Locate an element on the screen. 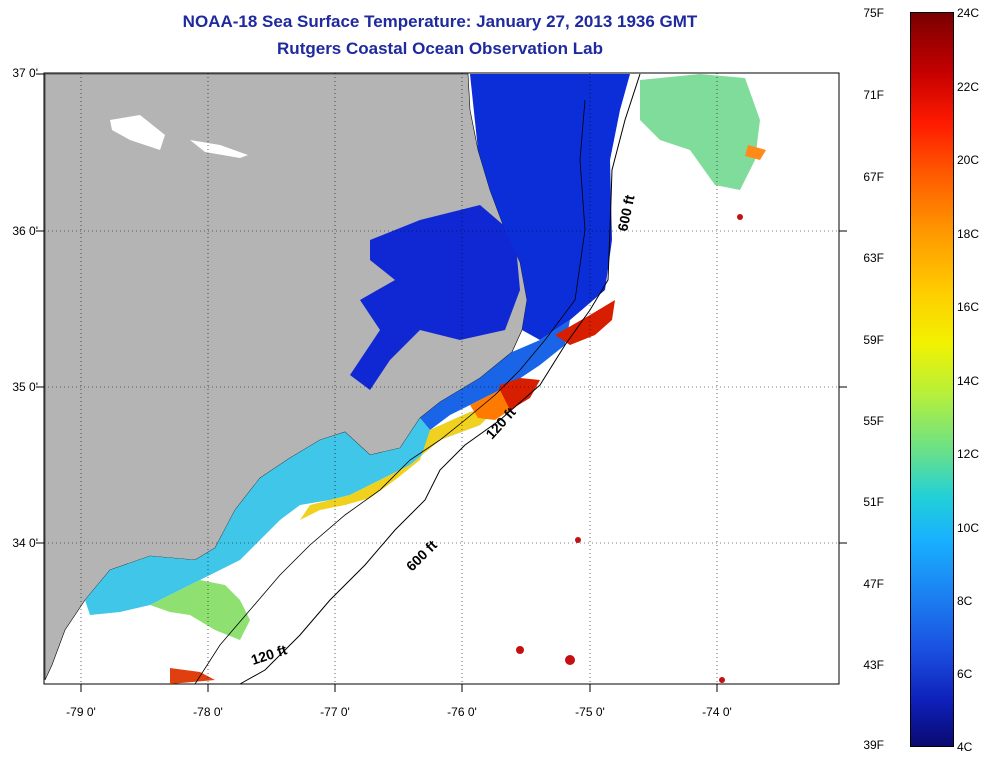  sst-shelf-cyan is located at coordinates (292, 510).